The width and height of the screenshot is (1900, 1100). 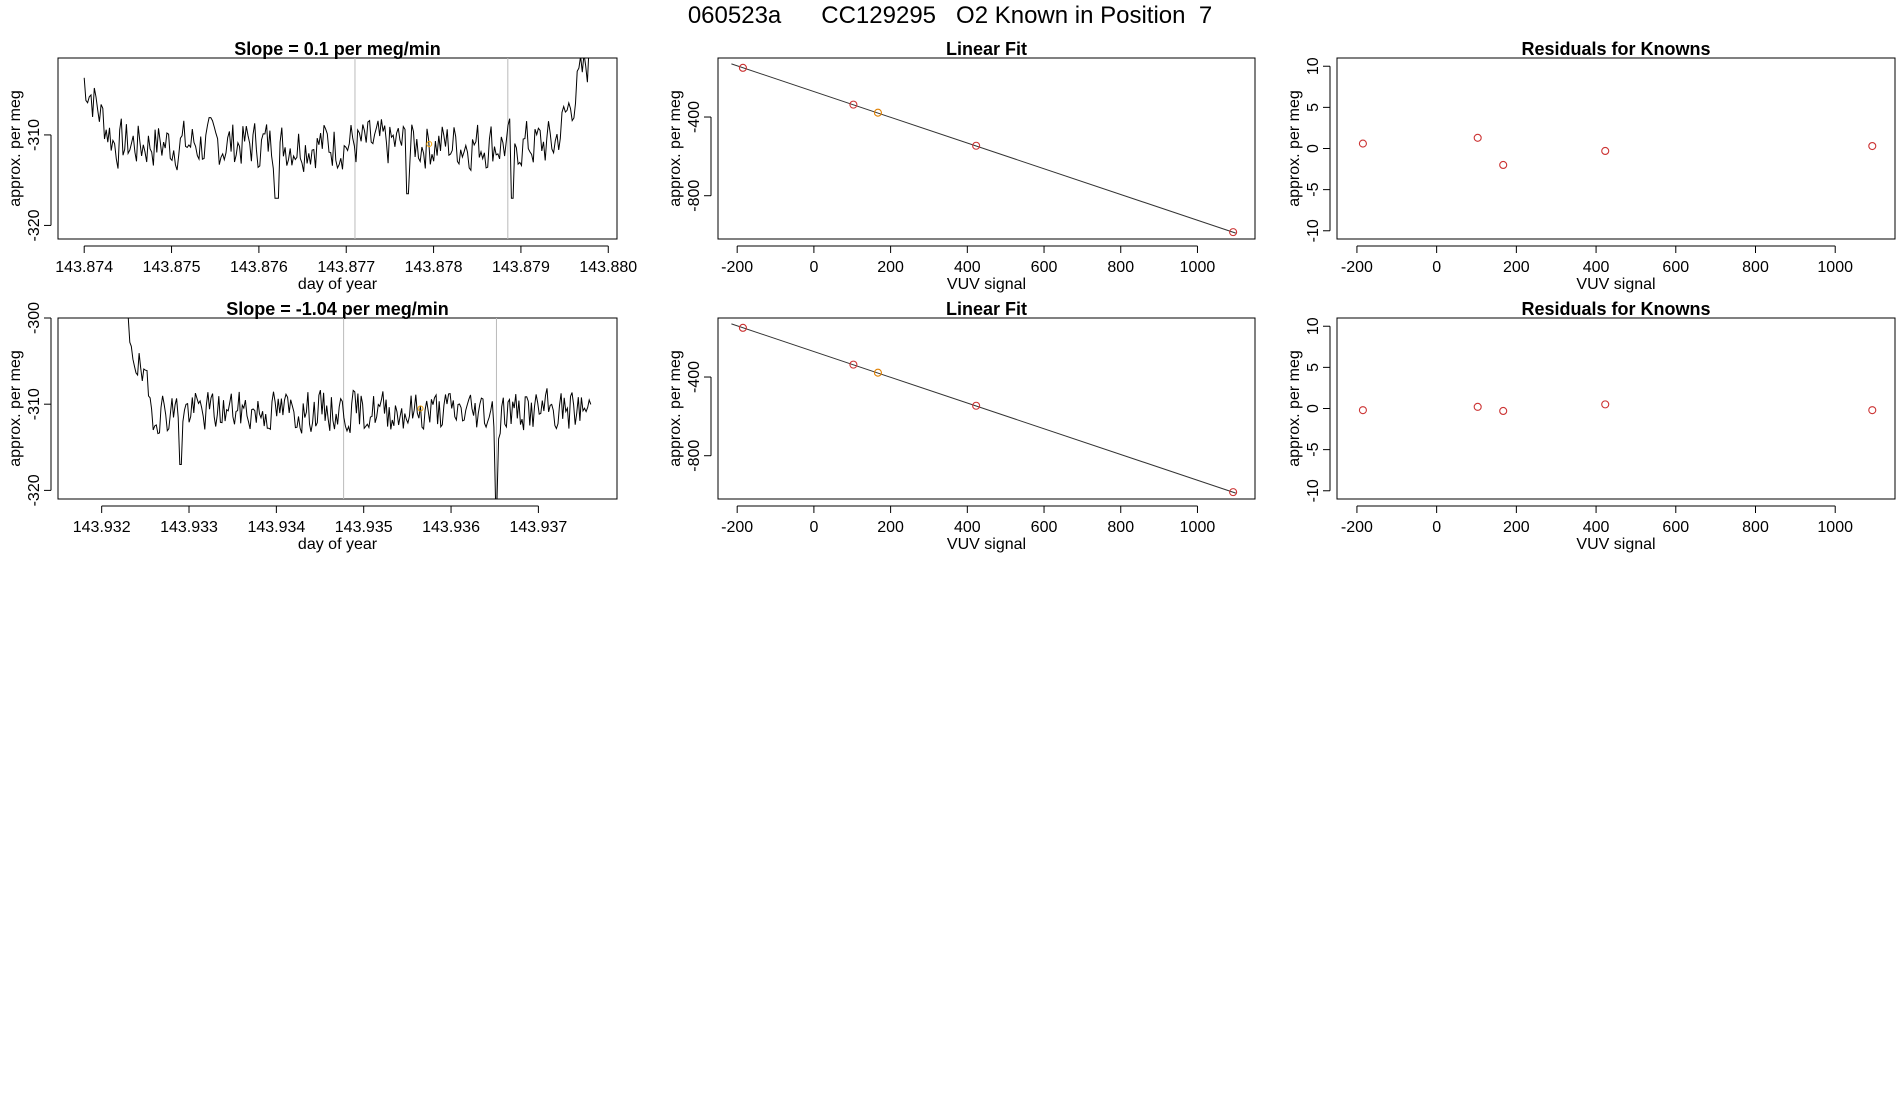 What do you see at coordinates (346, 267) in the screenshot?
I see `x-tick-label: 143.877` at bounding box center [346, 267].